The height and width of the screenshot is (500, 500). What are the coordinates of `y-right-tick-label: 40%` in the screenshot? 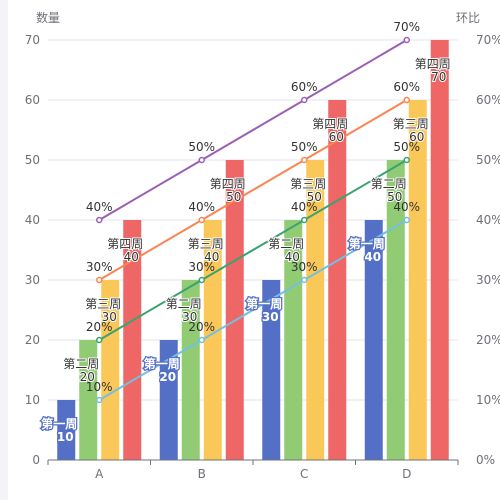 It's located at (488, 220).